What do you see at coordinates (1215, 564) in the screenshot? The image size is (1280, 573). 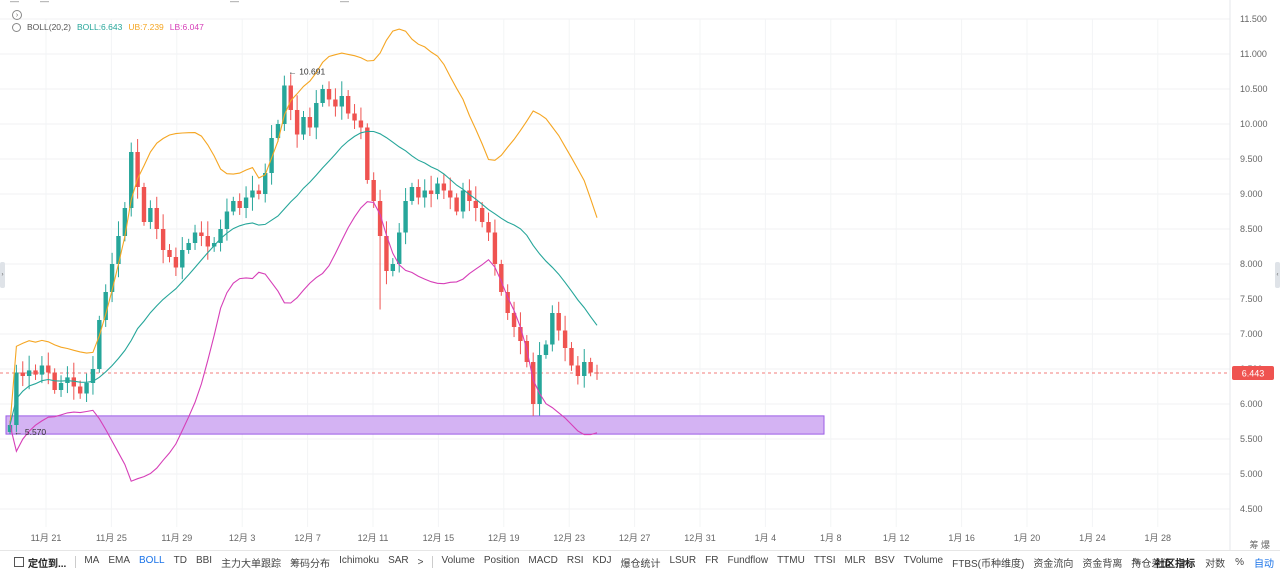 I see `log-scale-toggle: 对数` at bounding box center [1215, 564].